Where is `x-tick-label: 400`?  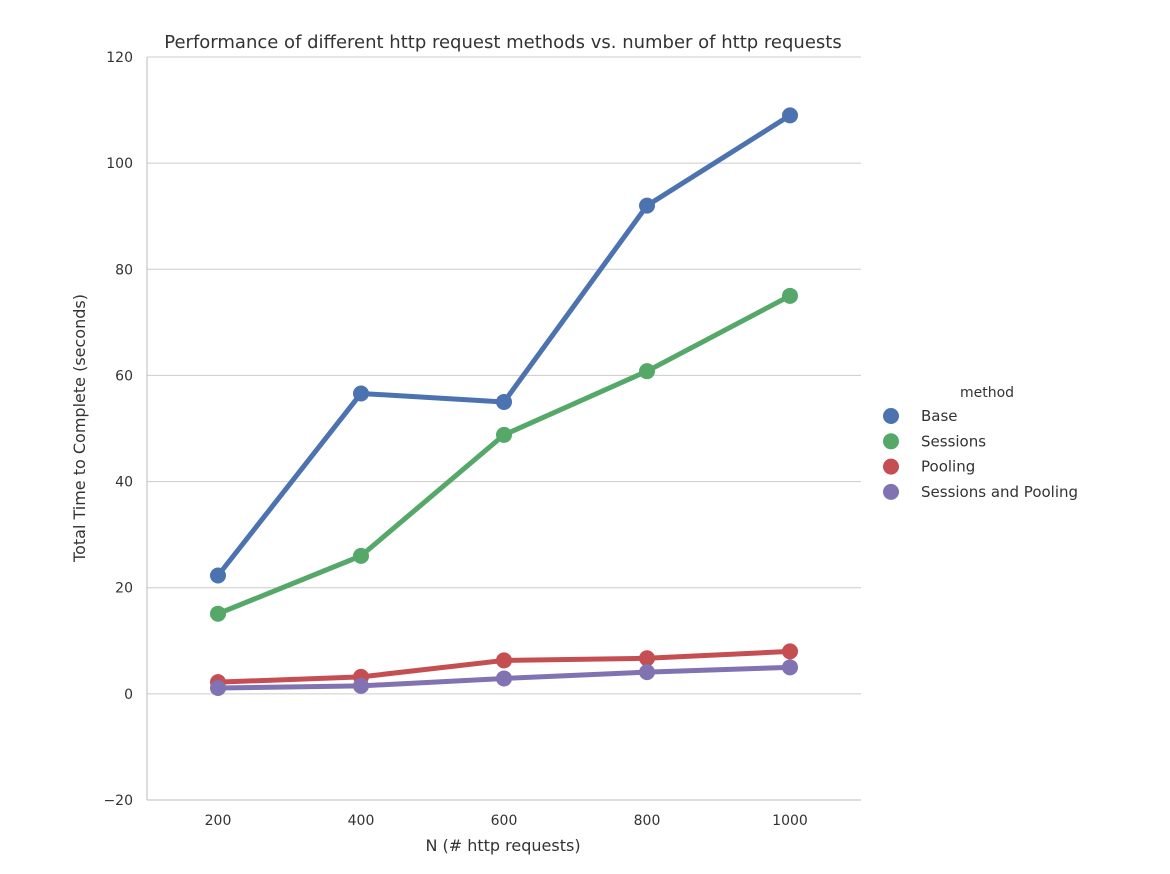
x-tick-label: 400 is located at coordinates (361, 821).